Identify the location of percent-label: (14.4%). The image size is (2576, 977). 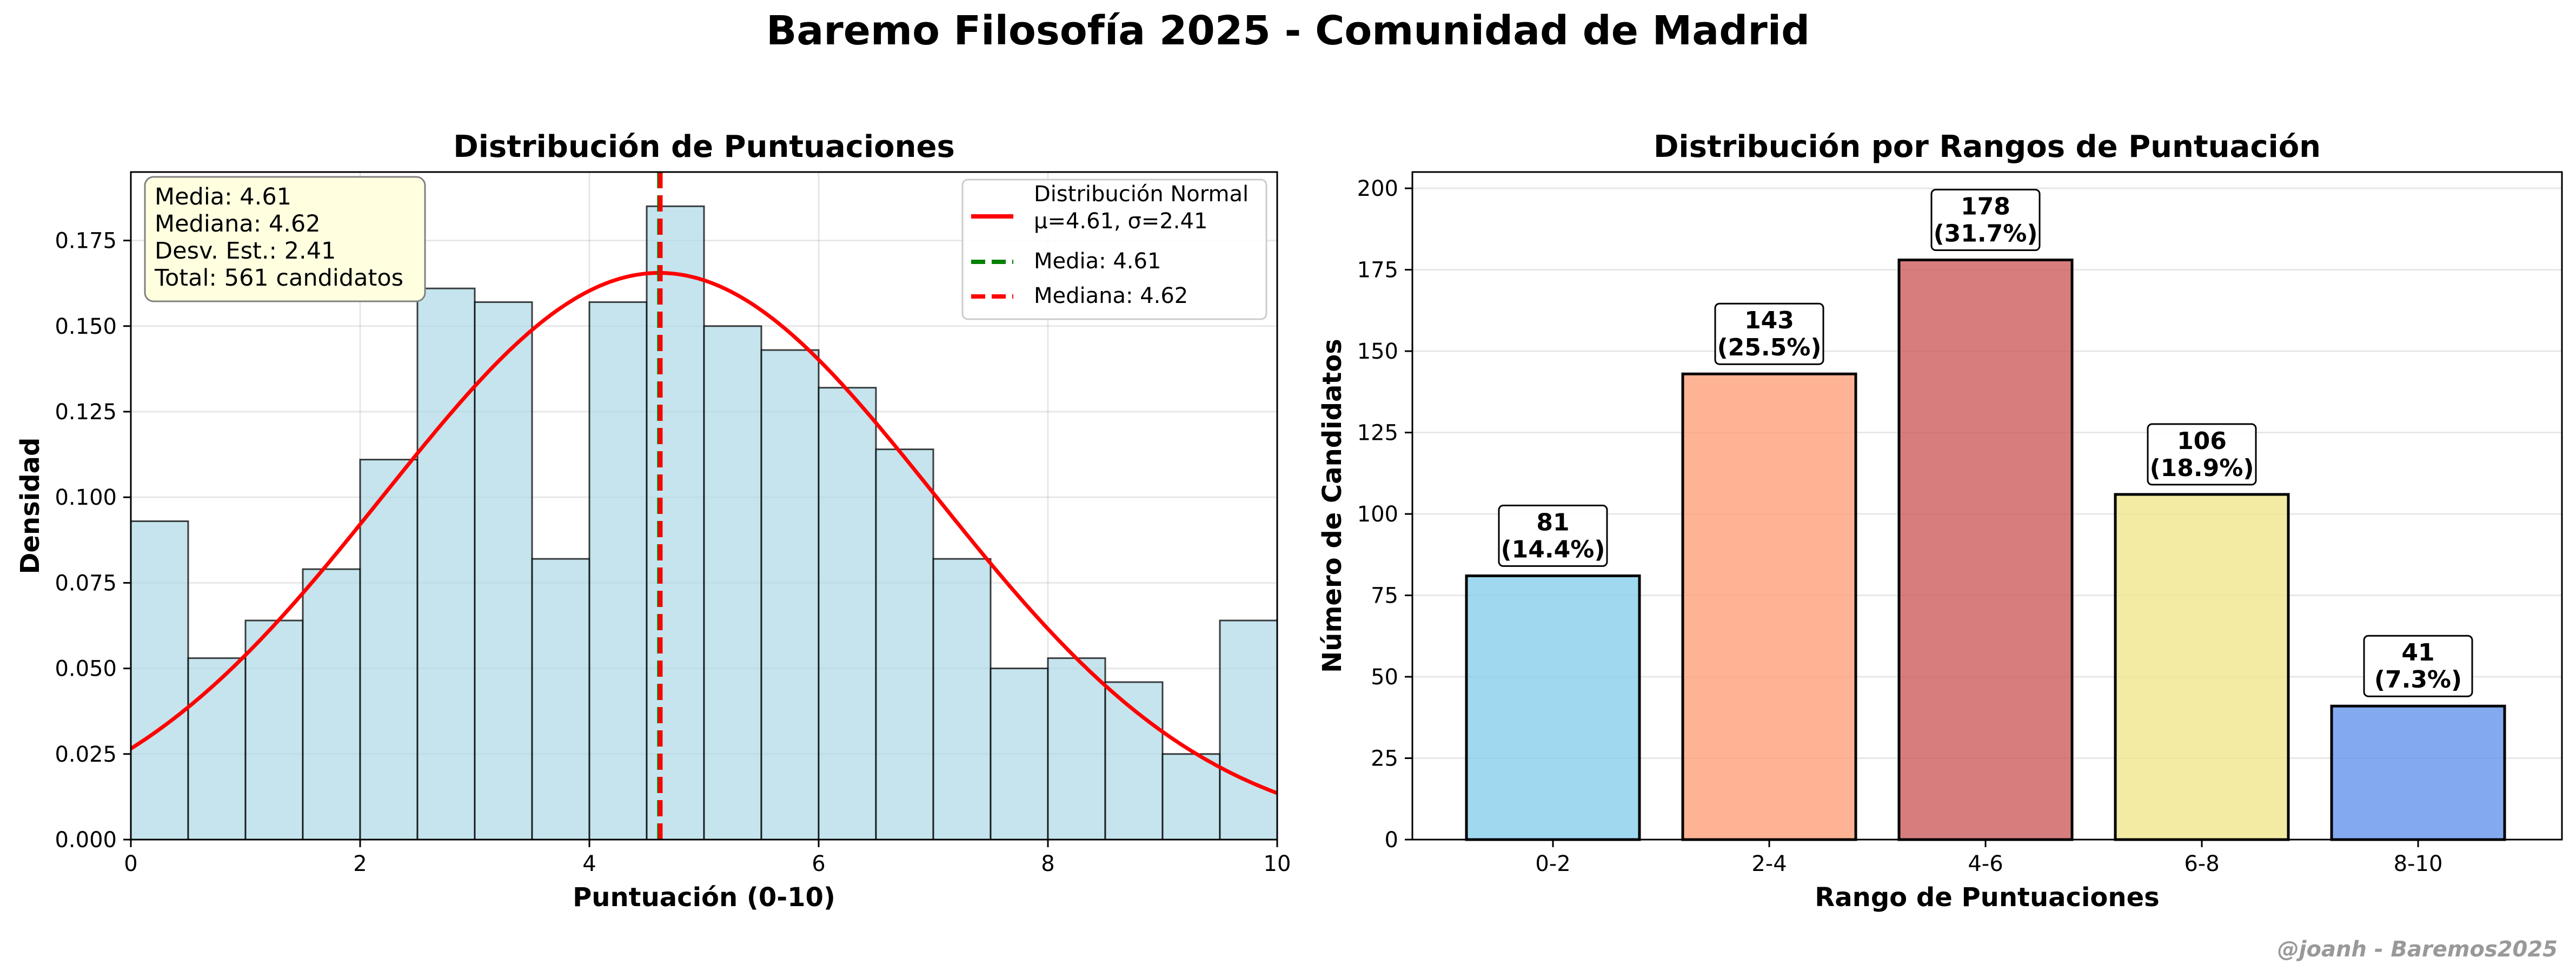
(1553, 549).